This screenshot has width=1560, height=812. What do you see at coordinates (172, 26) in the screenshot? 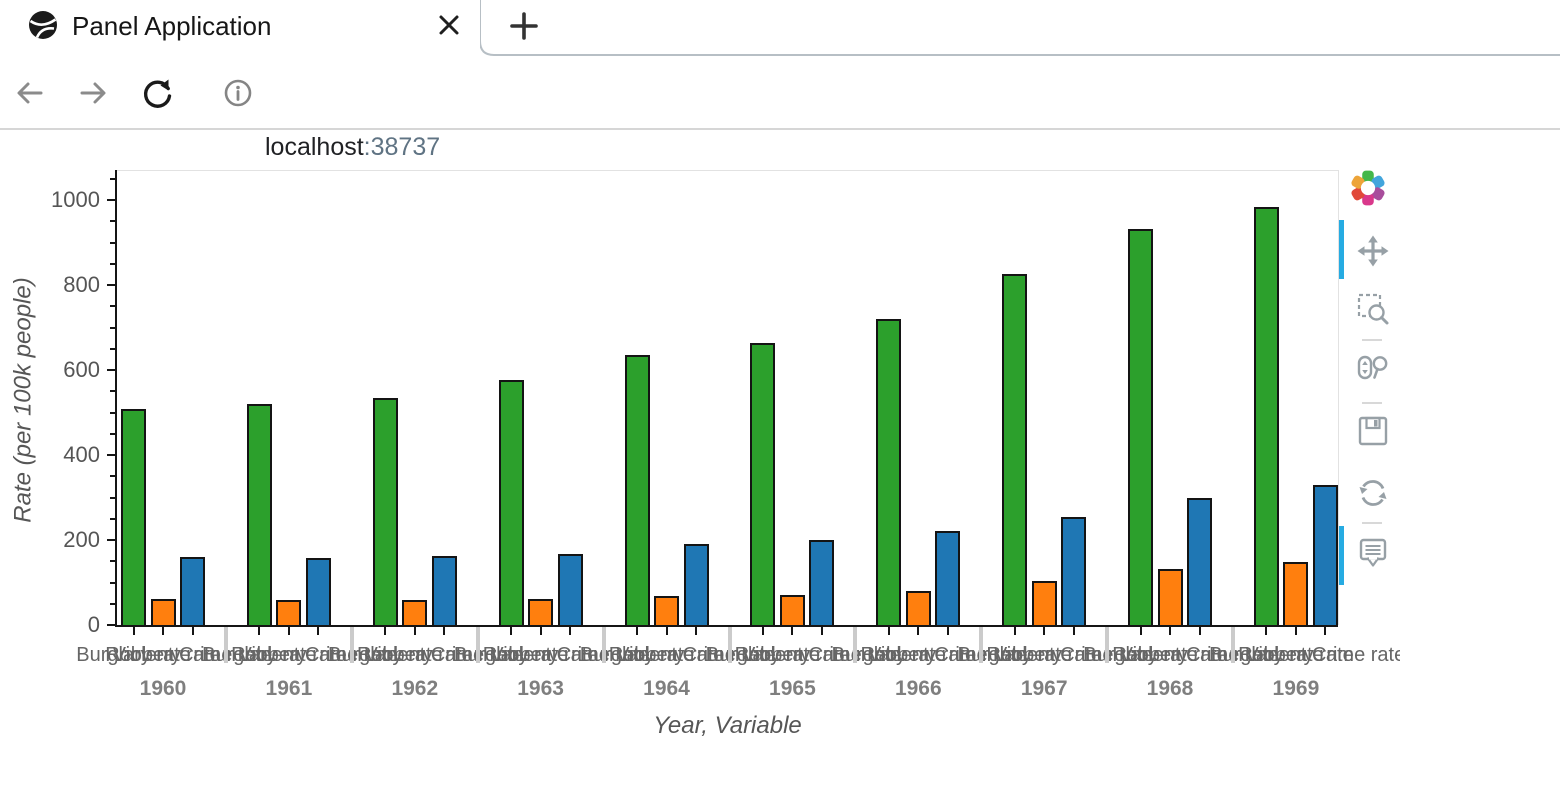
I see `tab-title: Panel Application` at bounding box center [172, 26].